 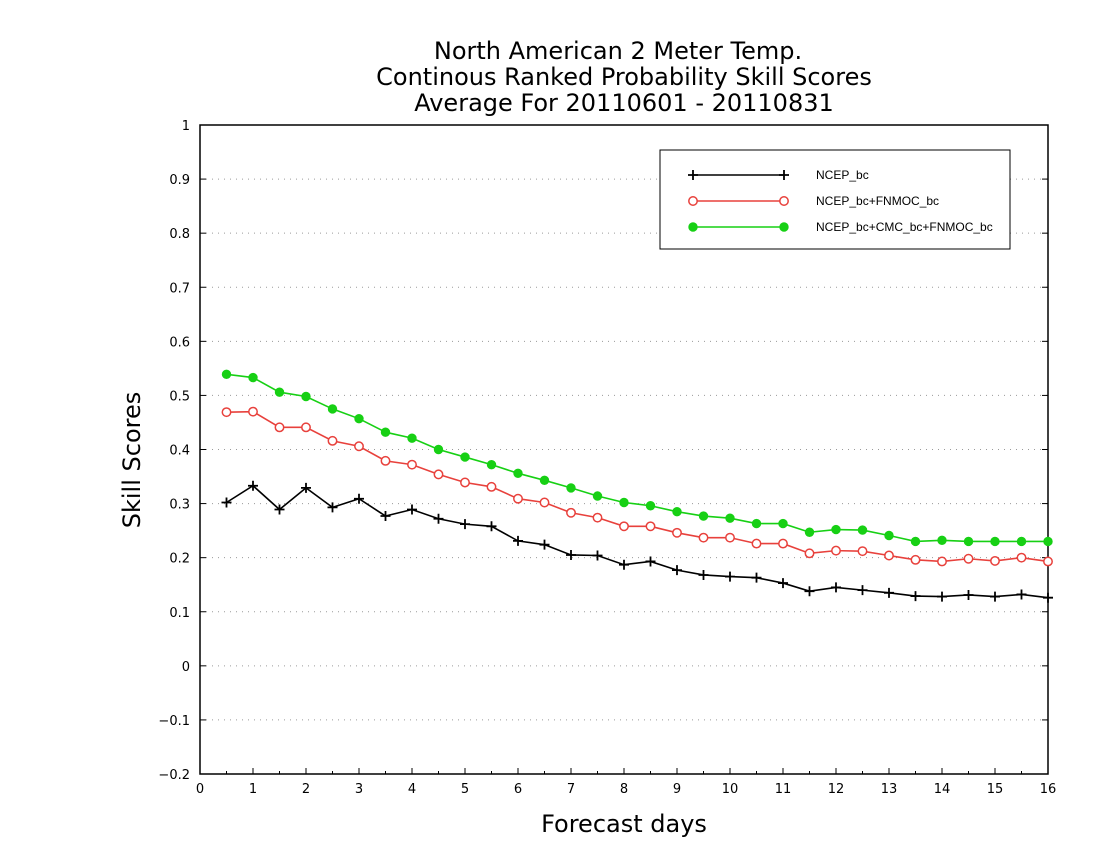 What do you see at coordinates (1048, 789) in the screenshot?
I see `x-tick-label-16: 16` at bounding box center [1048, 789].